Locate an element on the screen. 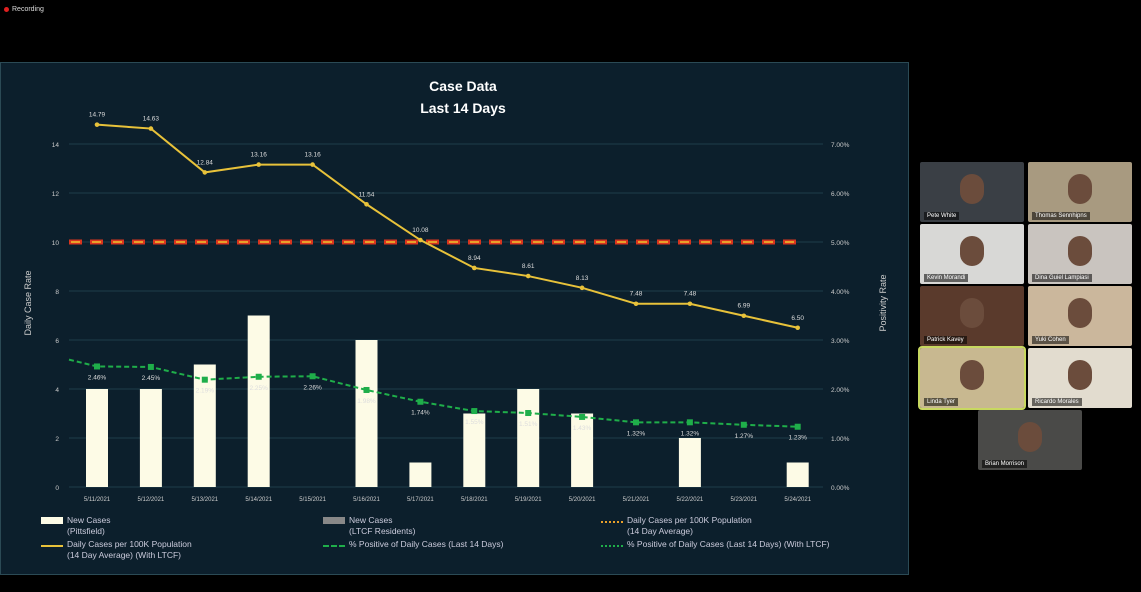  data-label: 8.13 is located at coordinates (582, 278).